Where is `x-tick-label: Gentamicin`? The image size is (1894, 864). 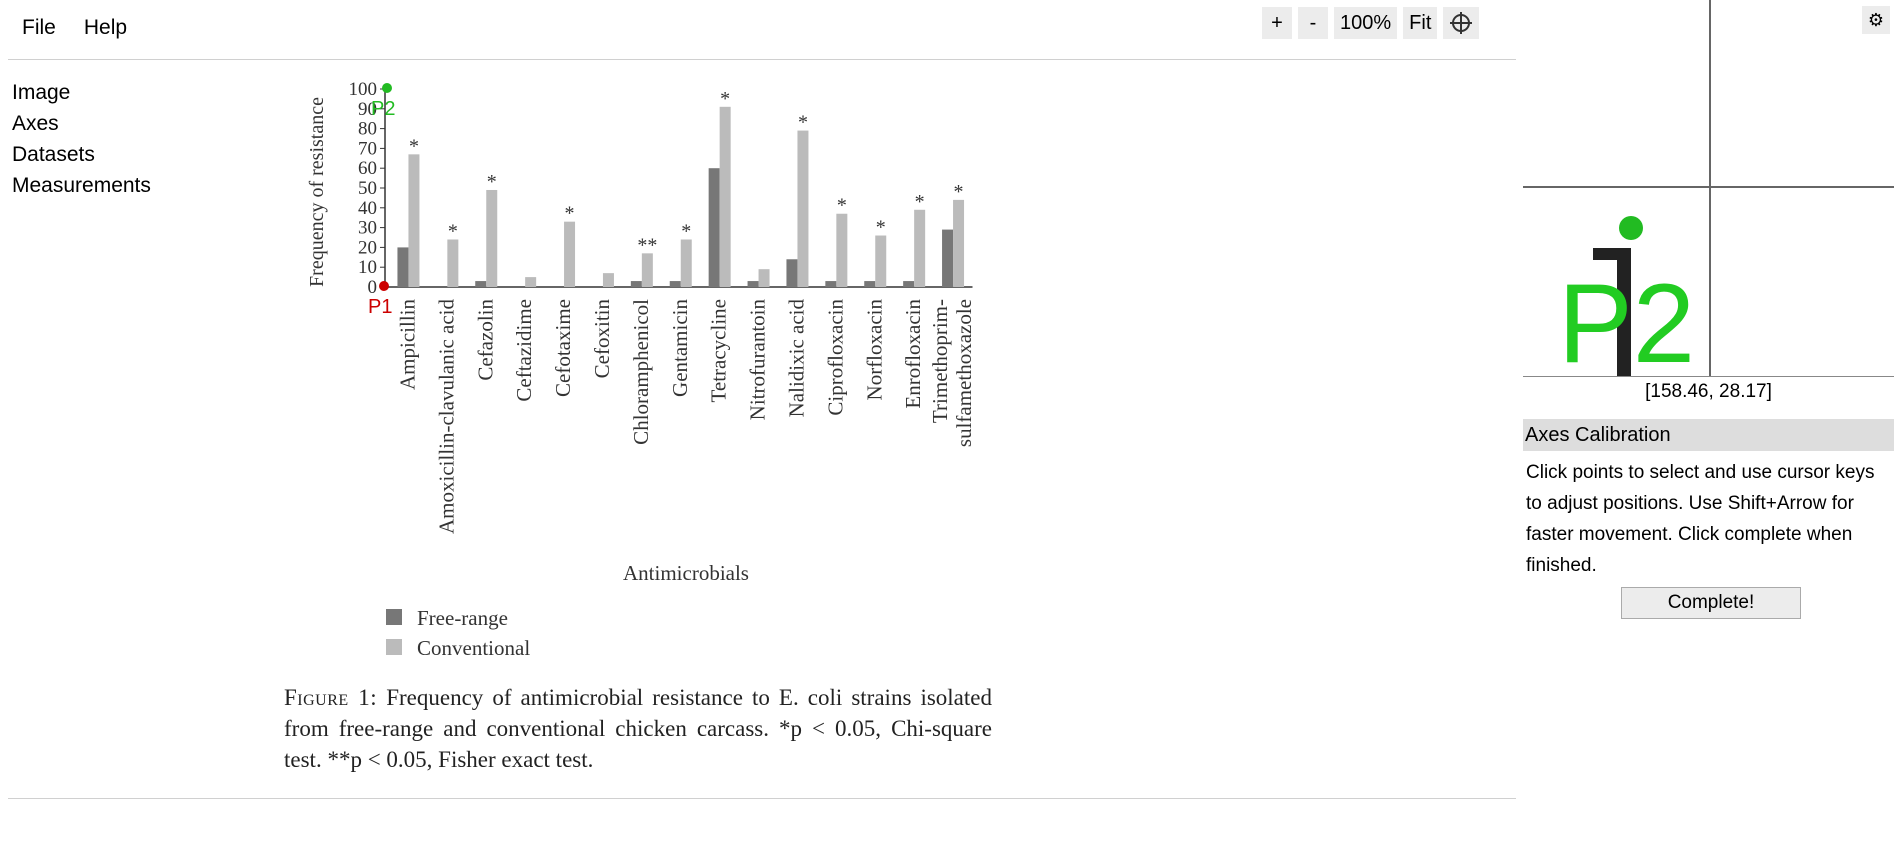 x-tick-label: Gentamicin is located at coordinates (680, 348).